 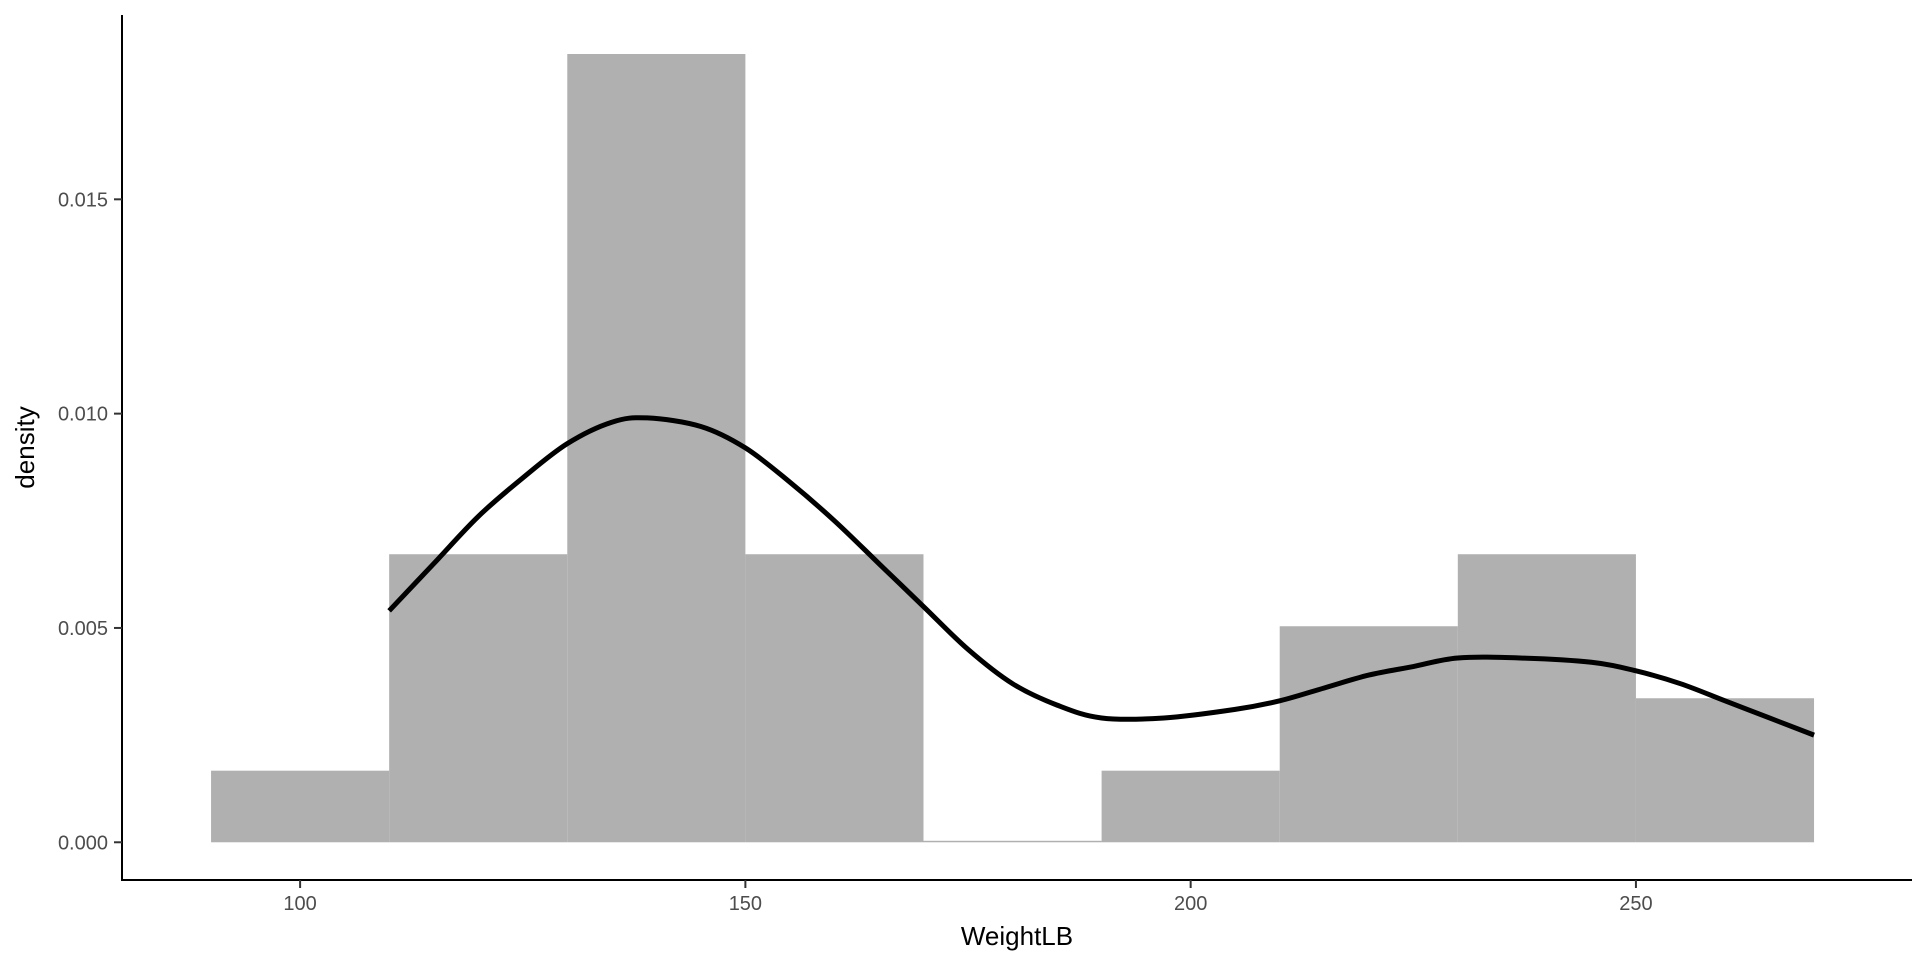 I want to click on y-tick-label: 0.010, so click(x=83, y=415).